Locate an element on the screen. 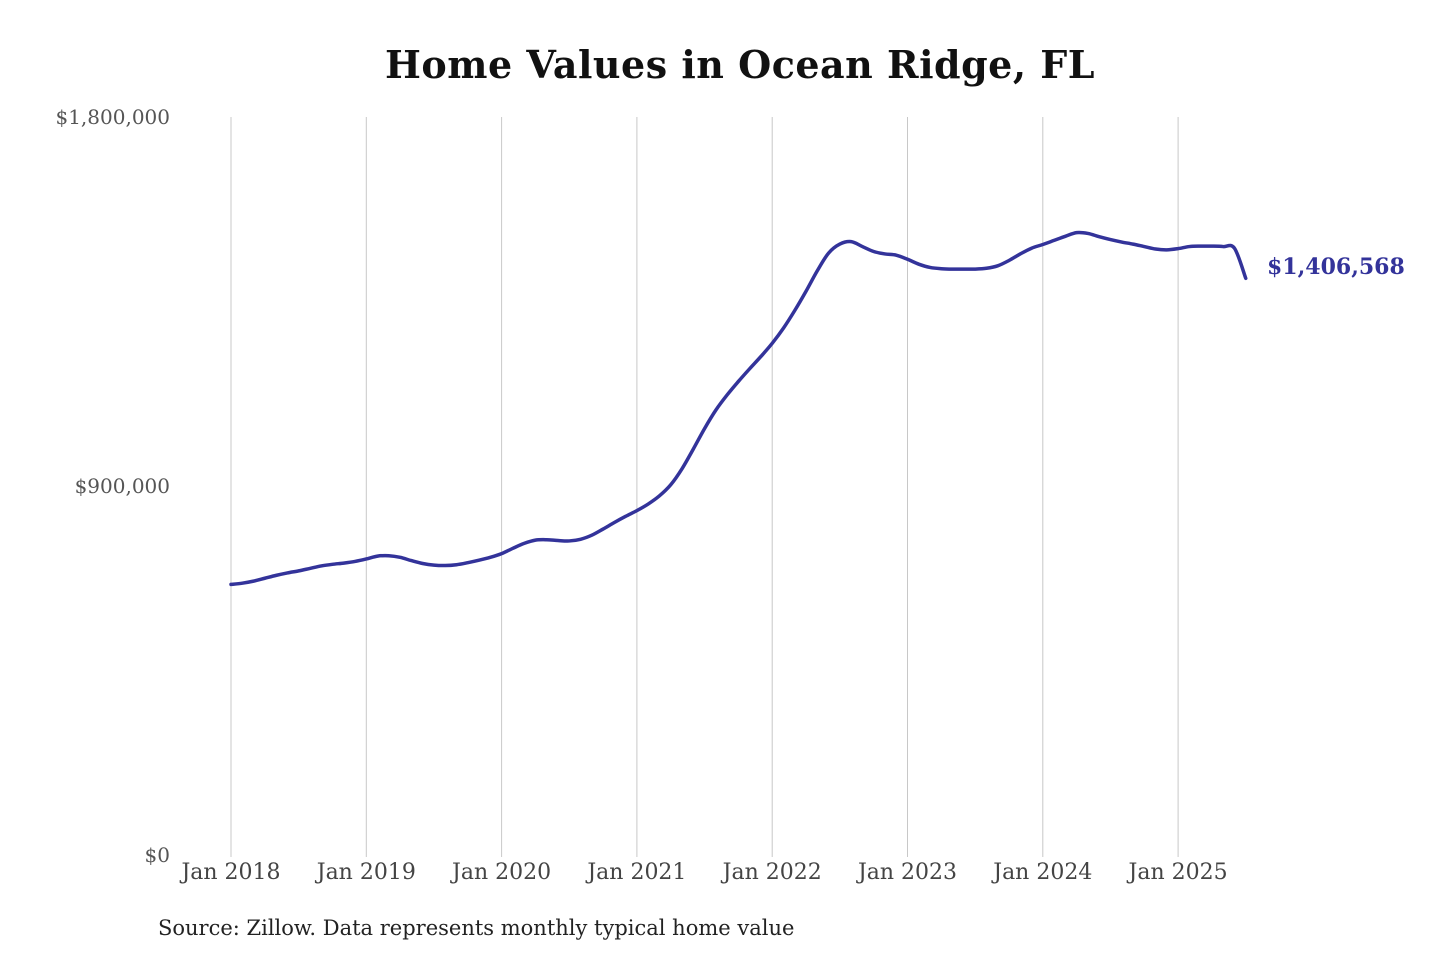  x-tick-label: Jan 2020 is located at coordinates (500, 872).